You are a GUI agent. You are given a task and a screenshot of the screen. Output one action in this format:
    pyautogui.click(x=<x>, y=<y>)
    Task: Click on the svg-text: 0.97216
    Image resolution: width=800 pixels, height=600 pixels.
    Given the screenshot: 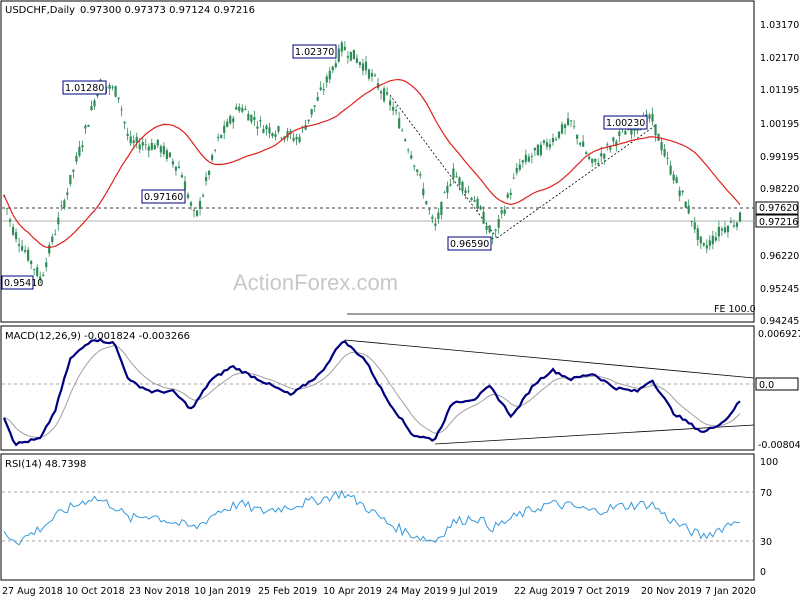 What is the action you would take?
    pyautogui.click(x=778, y=222)
    